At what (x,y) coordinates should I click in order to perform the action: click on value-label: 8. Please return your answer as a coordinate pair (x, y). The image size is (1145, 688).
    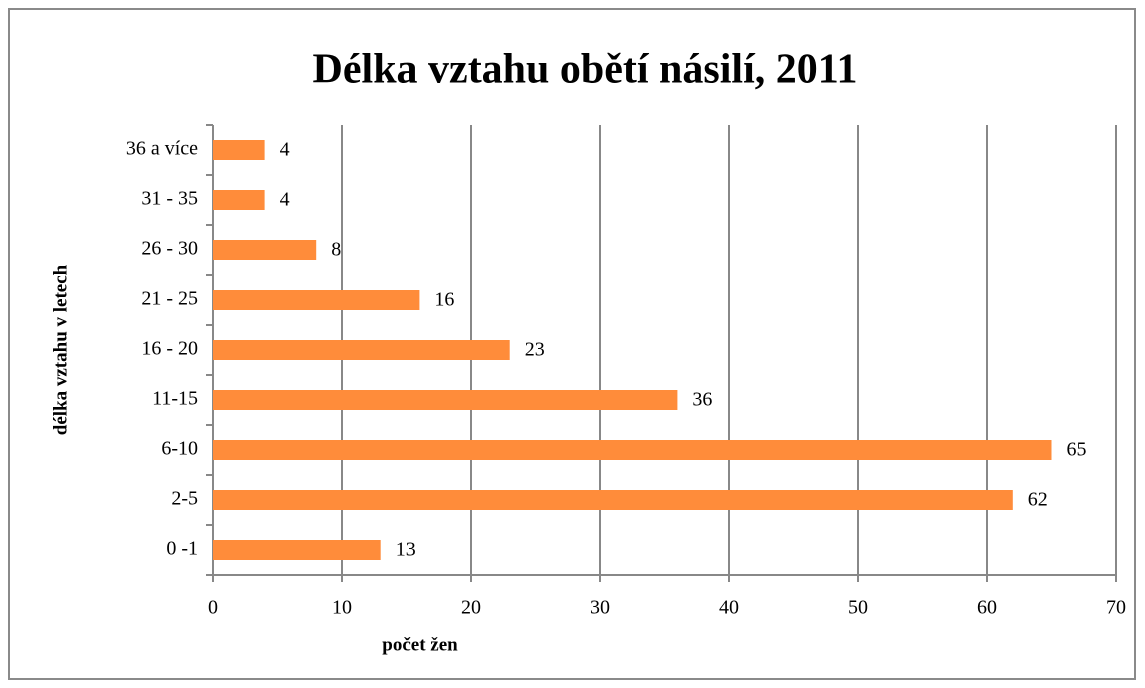
    Looking at the image, I should click on (336, 250).